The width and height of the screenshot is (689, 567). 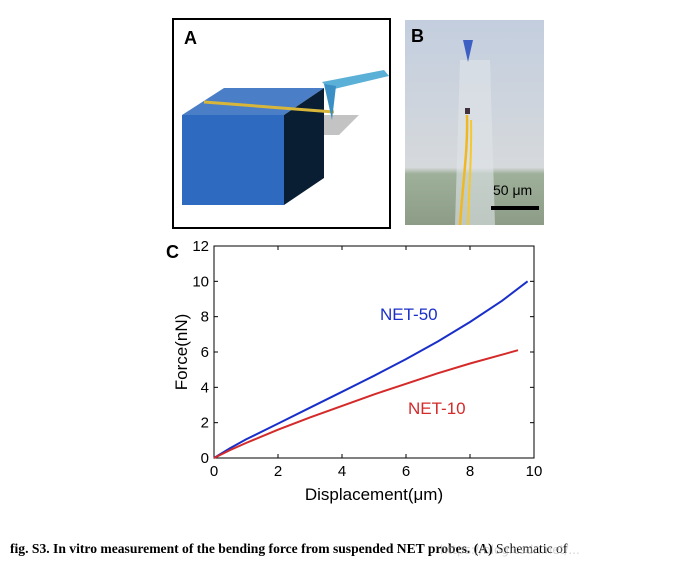 What do you see at coordinates (205, 352) in the screenshot?
I see `y-tick-label: 6` at bounding box center [205, 352].